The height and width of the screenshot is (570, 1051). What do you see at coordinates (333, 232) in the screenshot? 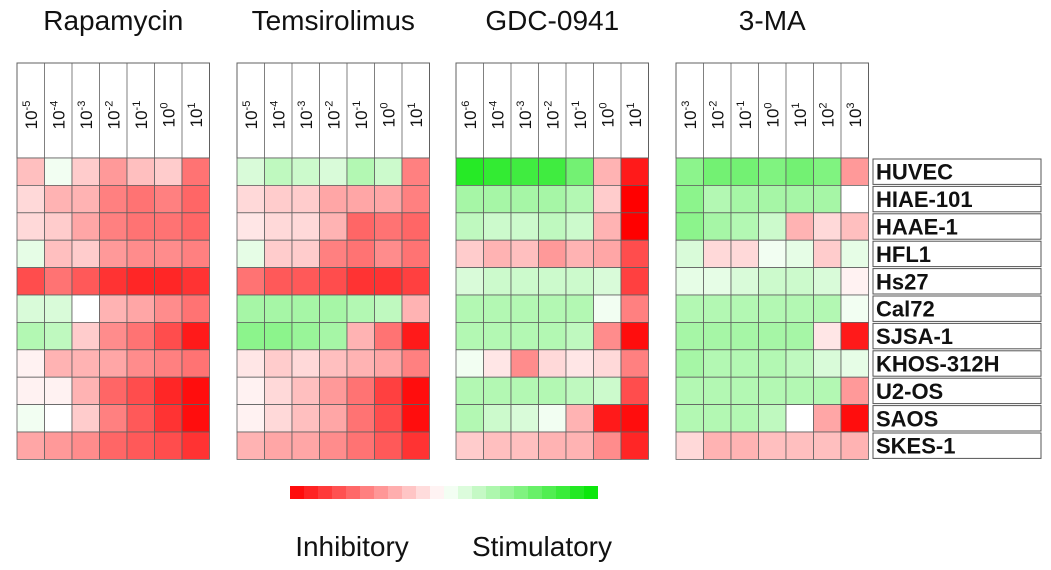
I see `heatmap-panel: Temsirolimus 10-5 10-4 10-3 10-2 10-1 100 101` at bounding box center [333, 232].